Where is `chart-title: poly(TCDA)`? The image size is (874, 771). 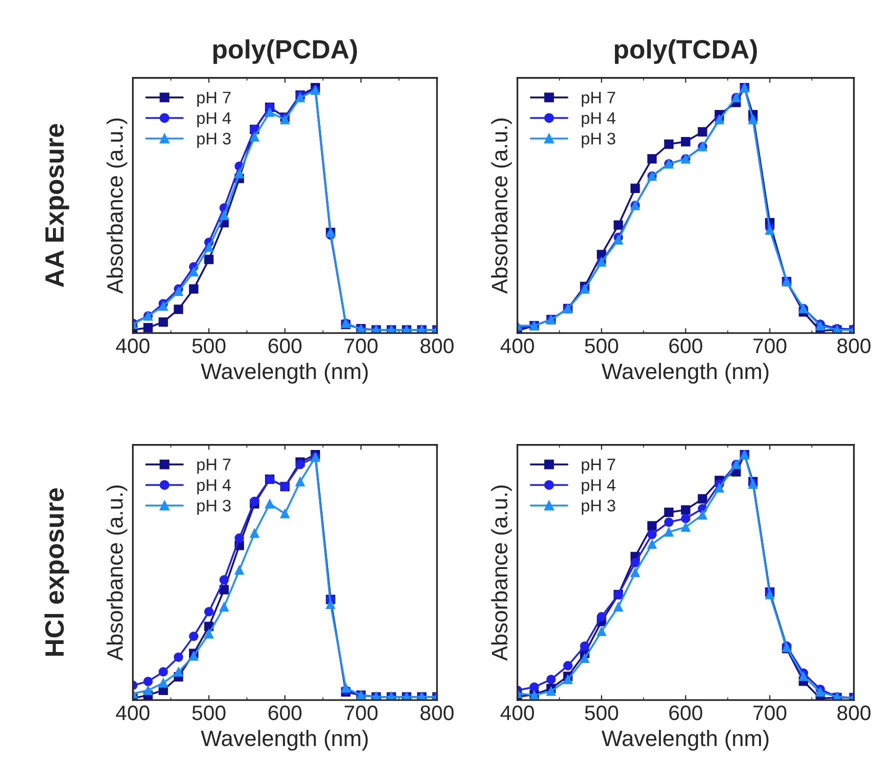
chart-title: poly(TCDA) is located at coordinates (685, 51).